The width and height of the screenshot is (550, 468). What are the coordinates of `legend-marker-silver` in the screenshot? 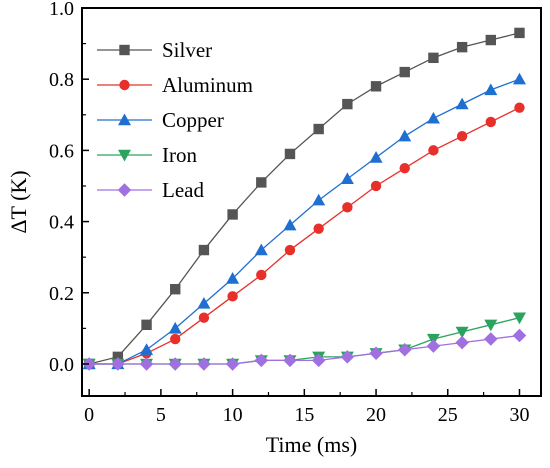 It's located at (124, 50).